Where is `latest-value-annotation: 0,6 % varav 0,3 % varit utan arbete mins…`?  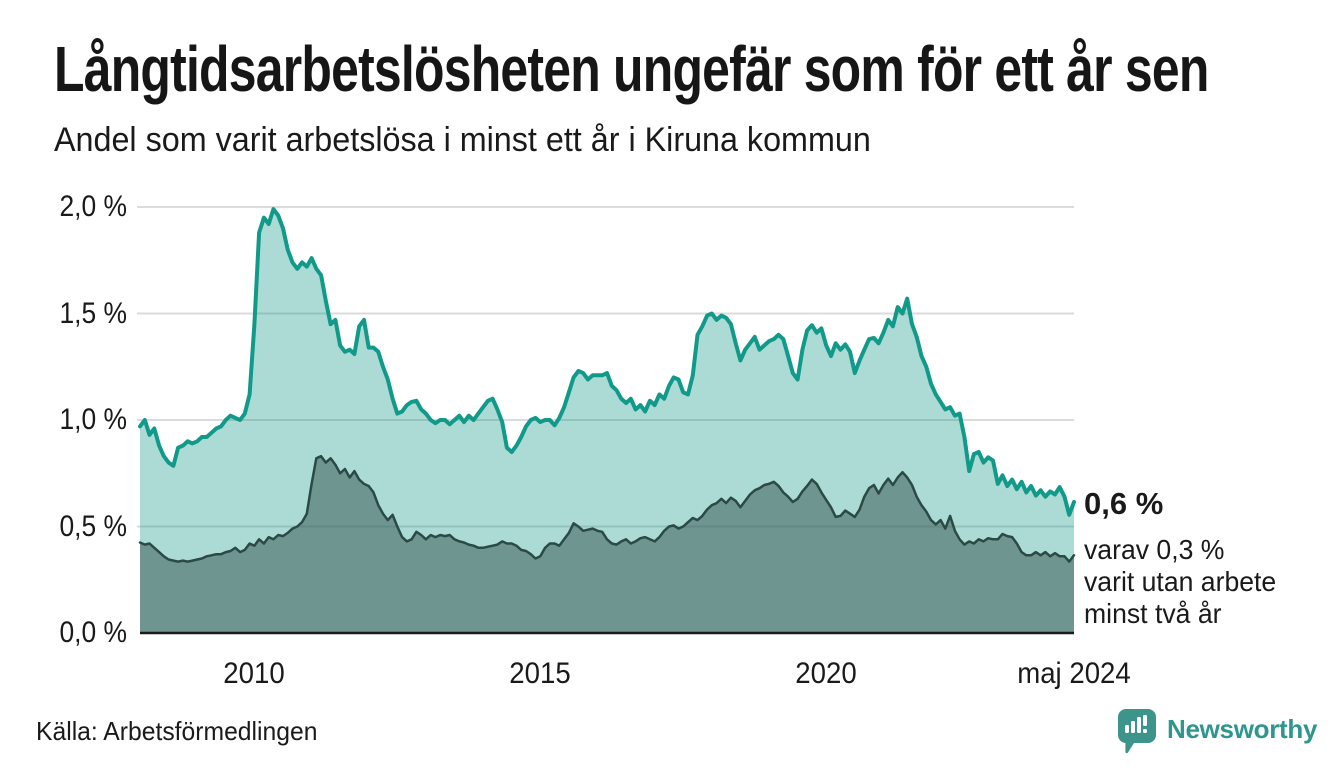 latest-value-annotation: 0,6 % varav 0,3 % varit utan arbete mins… is located at coordinates (1209, 558).